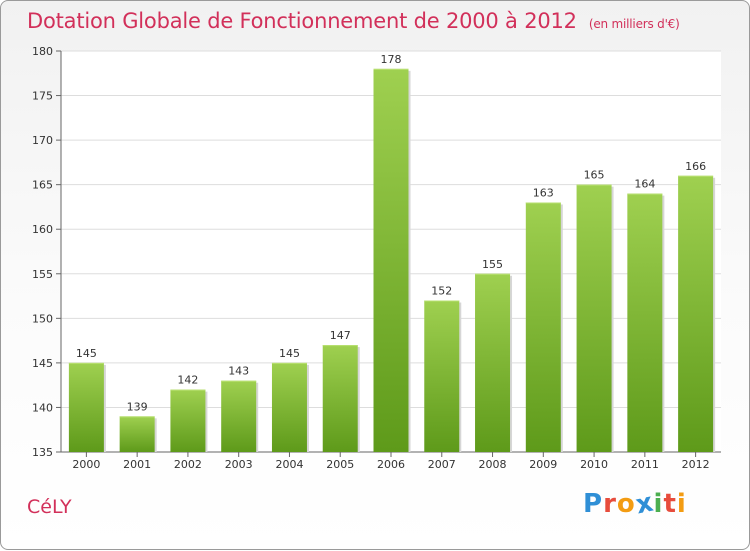  Describe the element at coordinates (543, 192) in the screenshot. I see `bar-value-label: 163` at that location.